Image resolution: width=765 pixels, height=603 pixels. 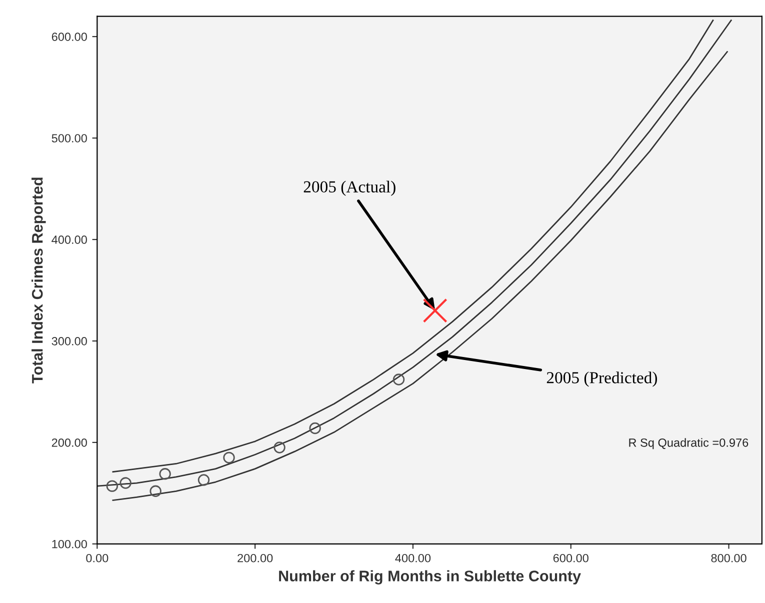 What do you see at coordinates (430, 577) in the screenshot?
I see `x-axis-title: Number of Rig Months in Sublette County` at bounding box center [430, 577].